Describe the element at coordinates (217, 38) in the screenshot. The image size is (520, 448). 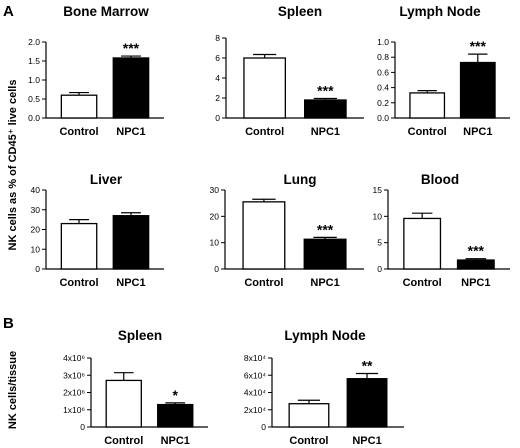
I see `y-tick-label: 8` at that location.